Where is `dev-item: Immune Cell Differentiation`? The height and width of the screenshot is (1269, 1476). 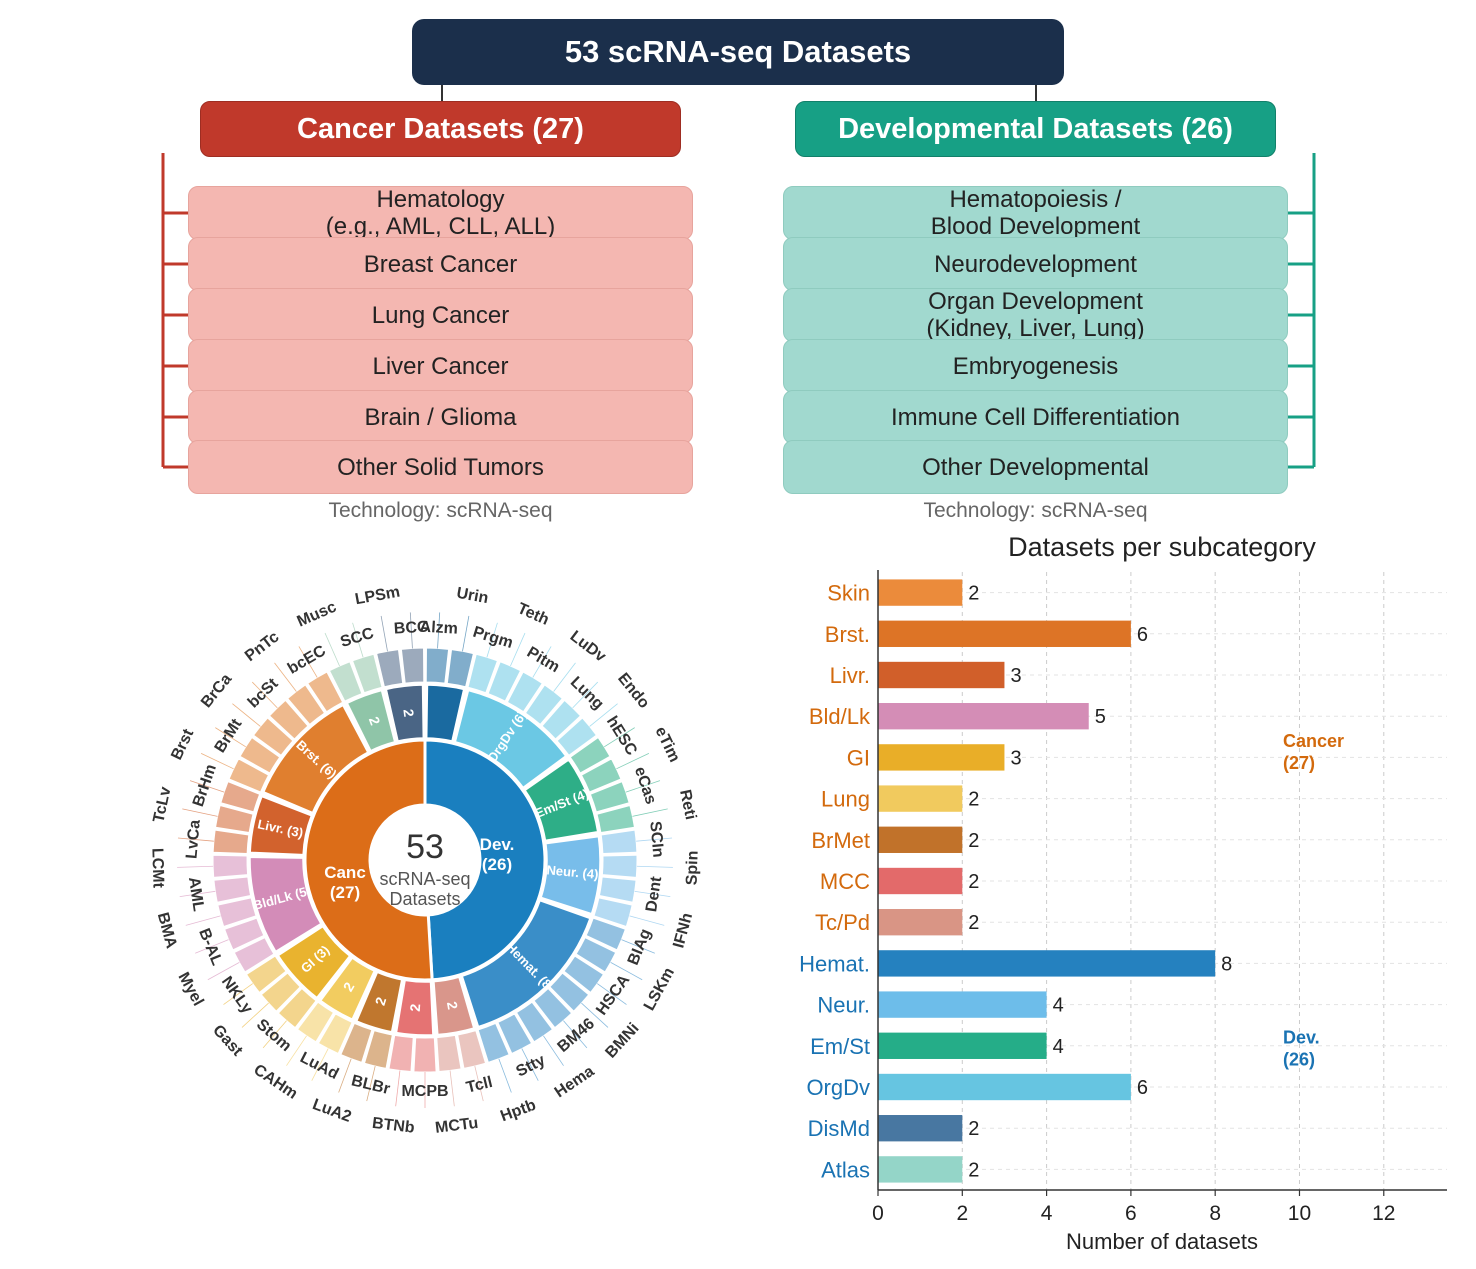 dev-item: Immune Cell Differentiation is located at coordinates (1035, 417).